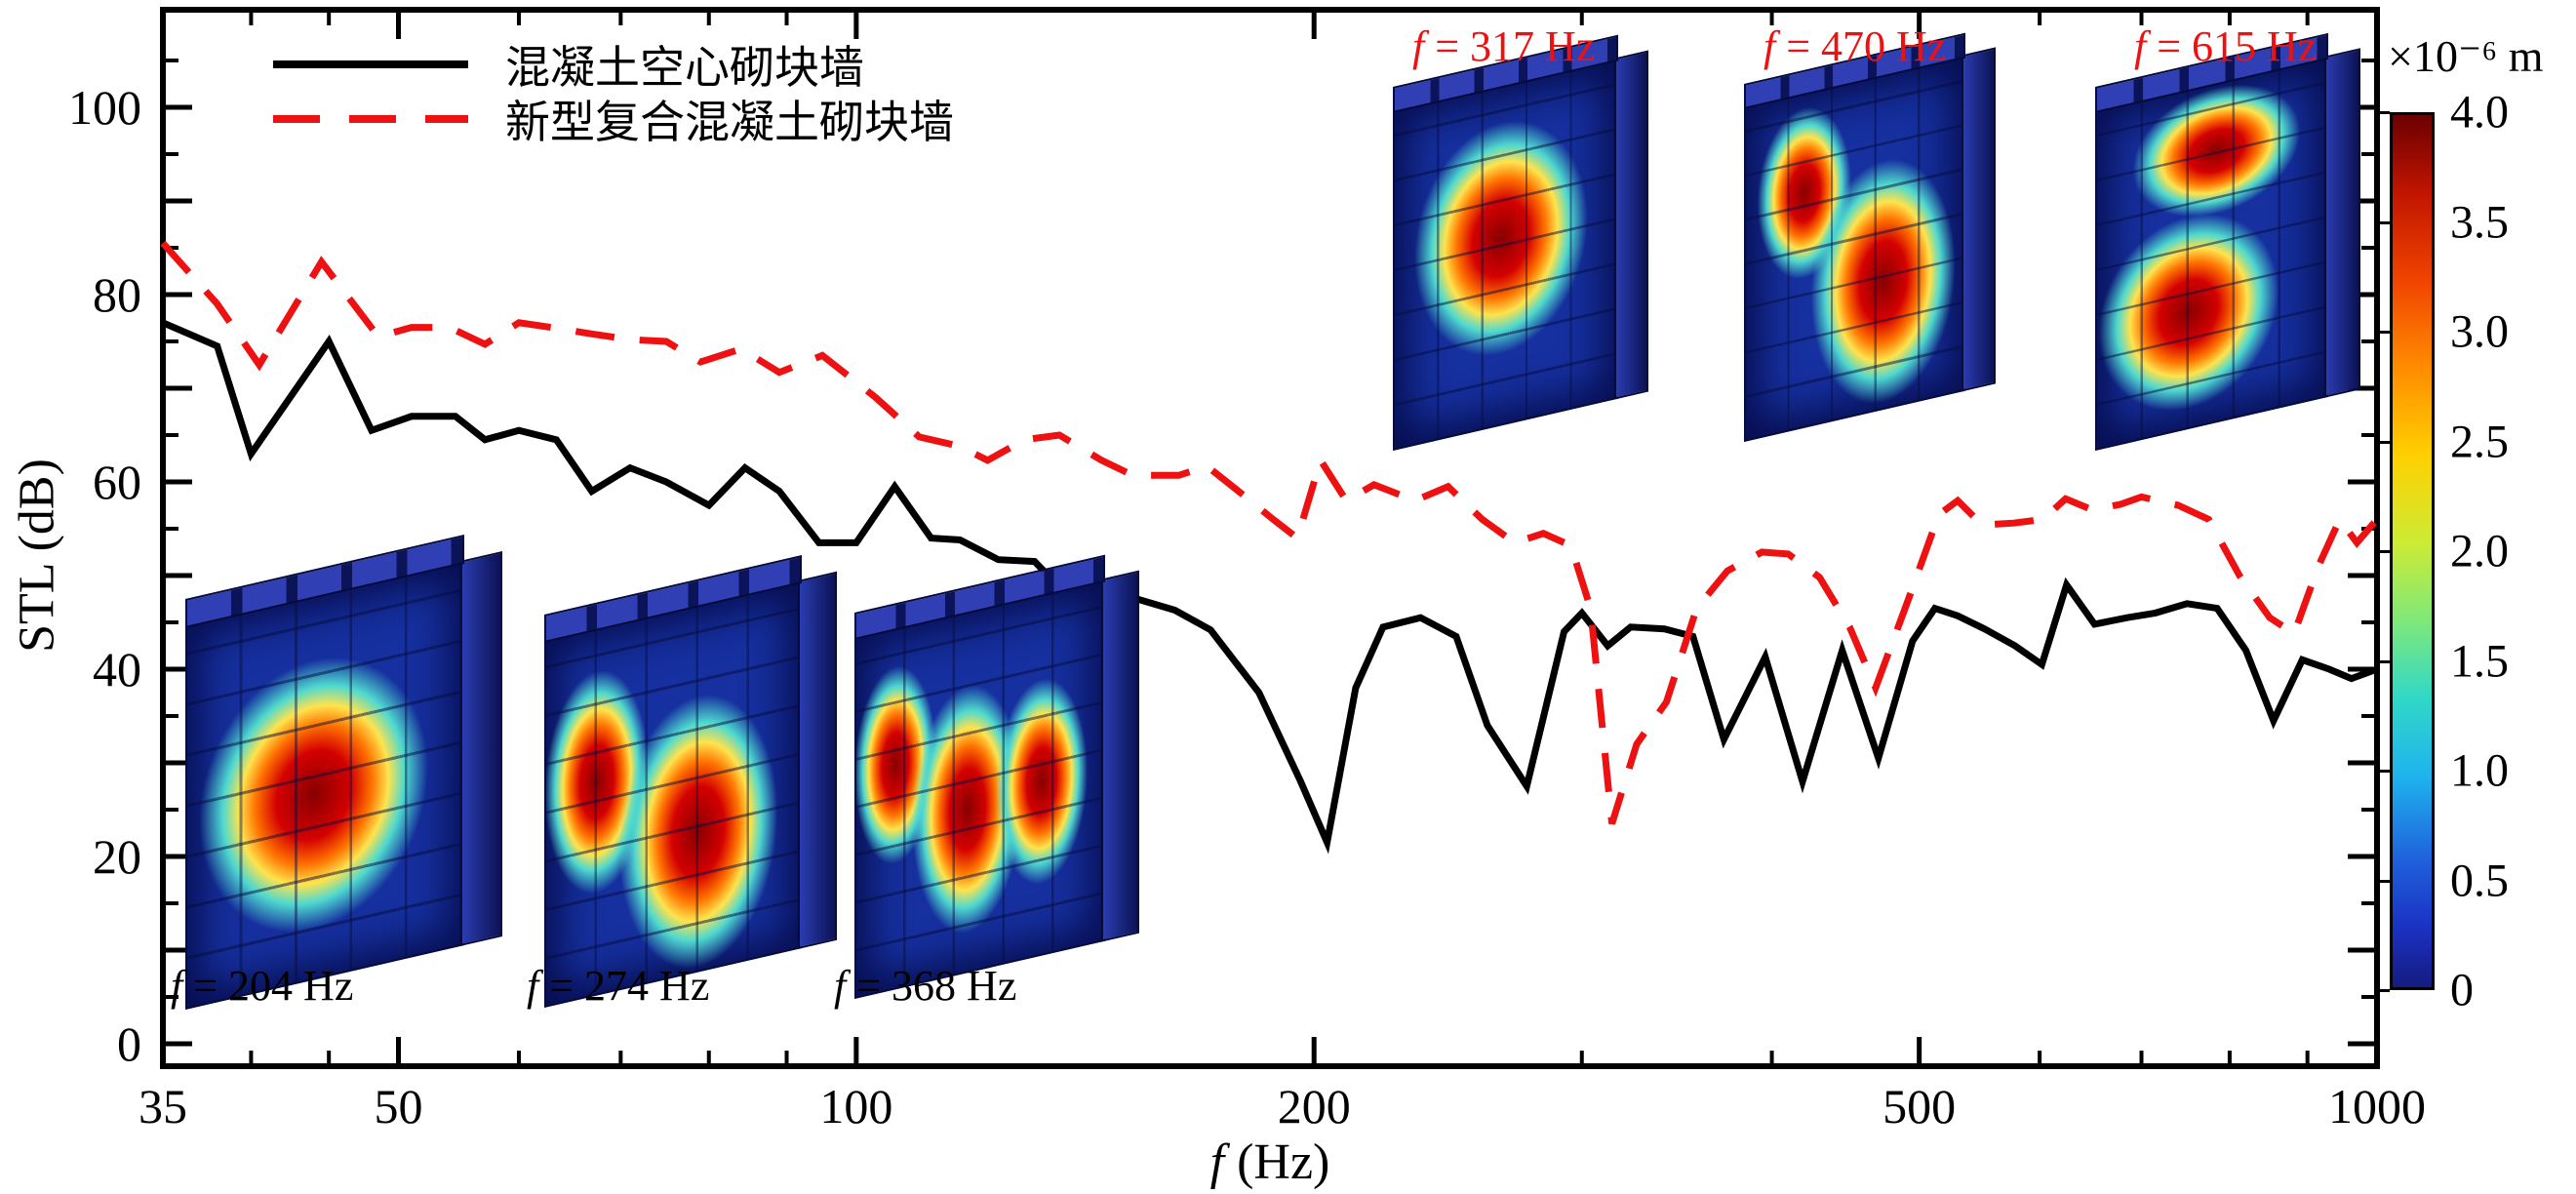  What do you see at coordinates (117, 294) in the screenshot?
I see `y-tick-label: 80` at bounding box center [117, 294].